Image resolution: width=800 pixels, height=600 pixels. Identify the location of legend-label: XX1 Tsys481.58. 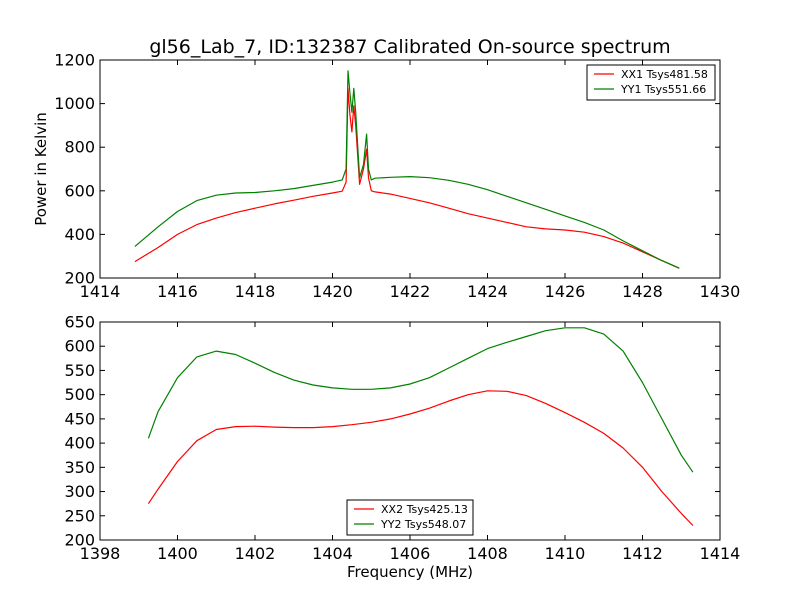
(664, 74).